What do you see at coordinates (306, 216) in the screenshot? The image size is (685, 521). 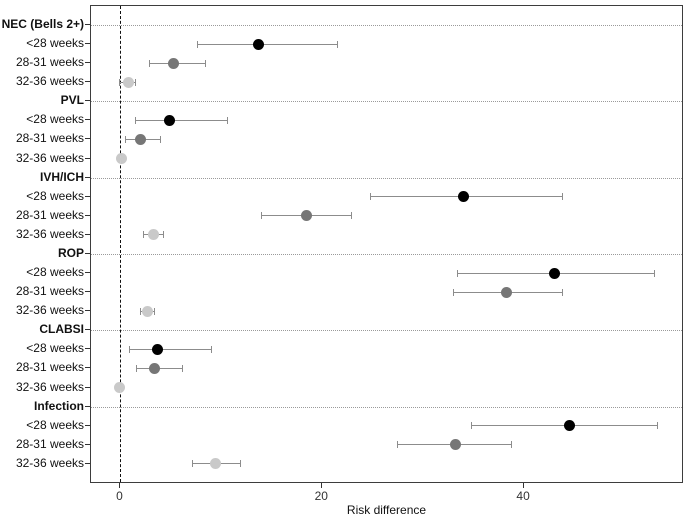 I see `estimate-dot-ivh-ich-28-31-weeks` at bounding box center [306, 216].